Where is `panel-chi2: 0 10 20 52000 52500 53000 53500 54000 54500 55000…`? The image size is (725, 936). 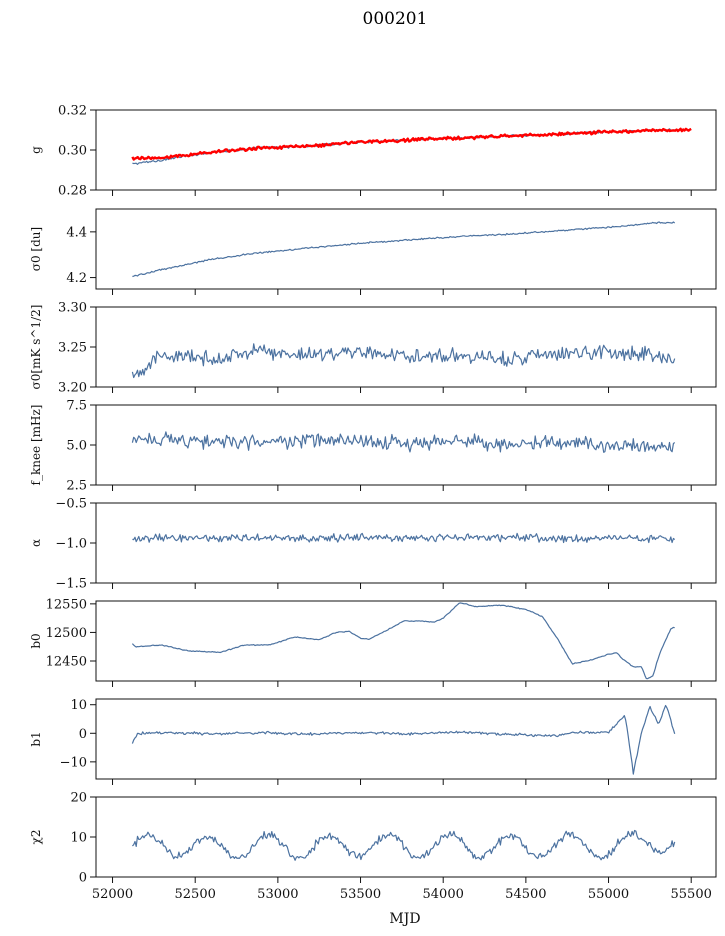
panel-chi2: 0 10 20 52000 52500 53000 53500 54000 54500 55000… is located at coordinates (373, 846).